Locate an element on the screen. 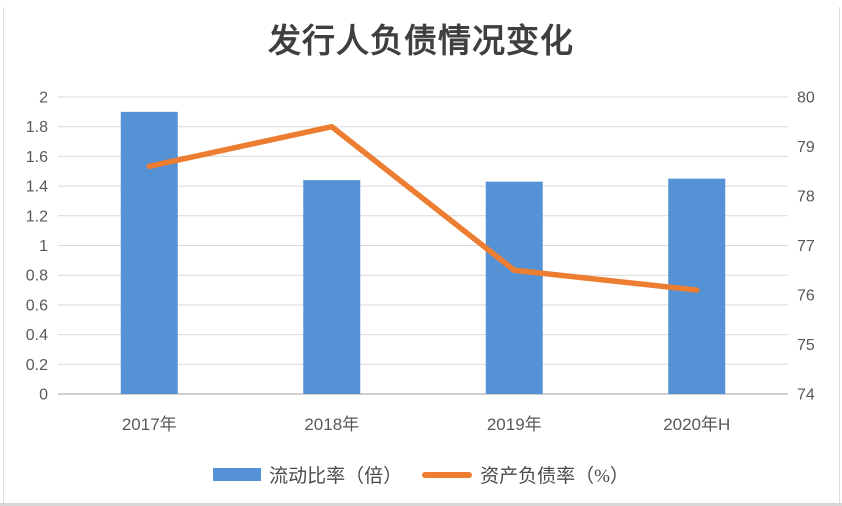  right-axis-tick: 80 is located at coordinates (806, 98).